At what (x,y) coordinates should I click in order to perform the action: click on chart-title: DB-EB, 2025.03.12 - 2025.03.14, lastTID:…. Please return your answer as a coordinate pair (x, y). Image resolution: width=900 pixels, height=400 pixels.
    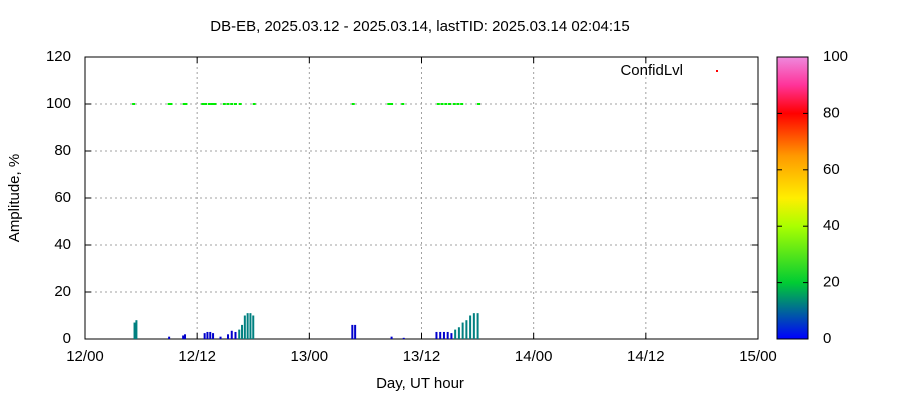
    Looking at the image, I should click on (419, 26).